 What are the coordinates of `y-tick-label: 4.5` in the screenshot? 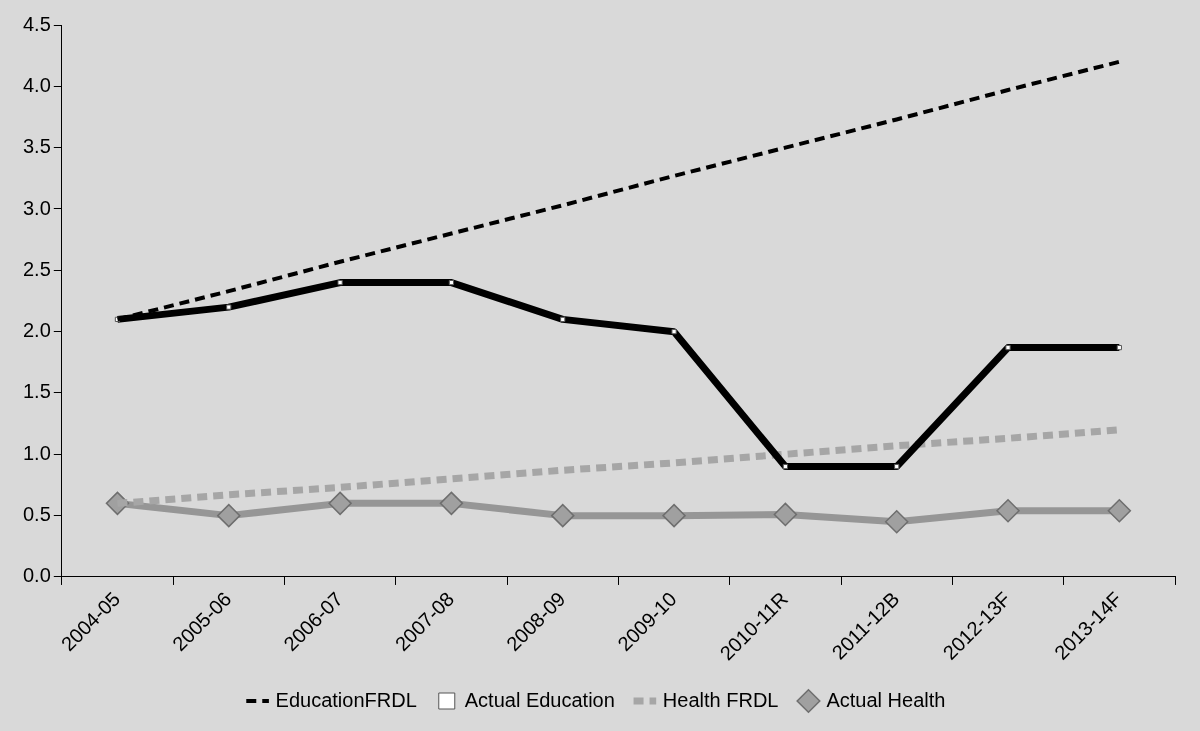 It's located at (36, 23).